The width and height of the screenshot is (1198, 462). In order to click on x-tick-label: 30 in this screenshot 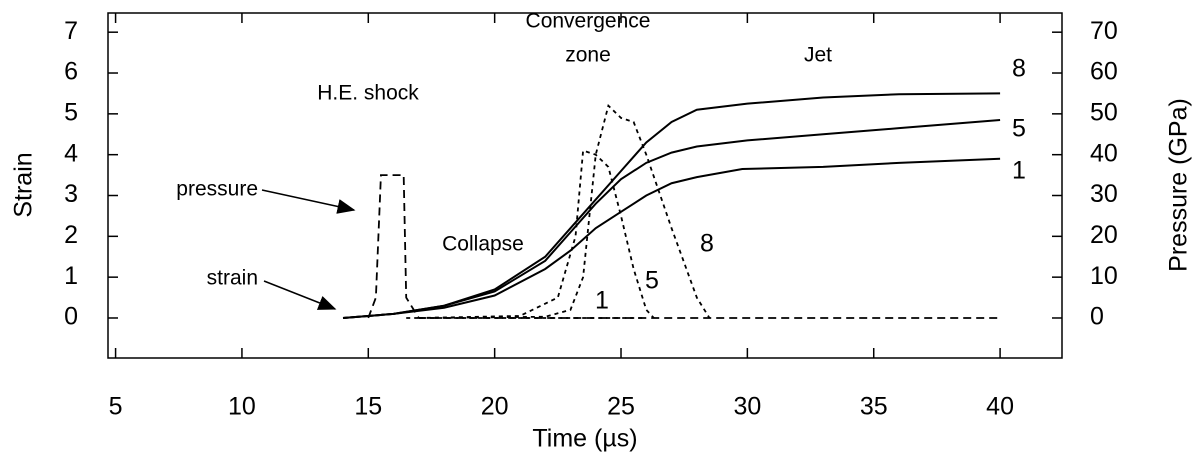, I will do `click(747, 407)`.